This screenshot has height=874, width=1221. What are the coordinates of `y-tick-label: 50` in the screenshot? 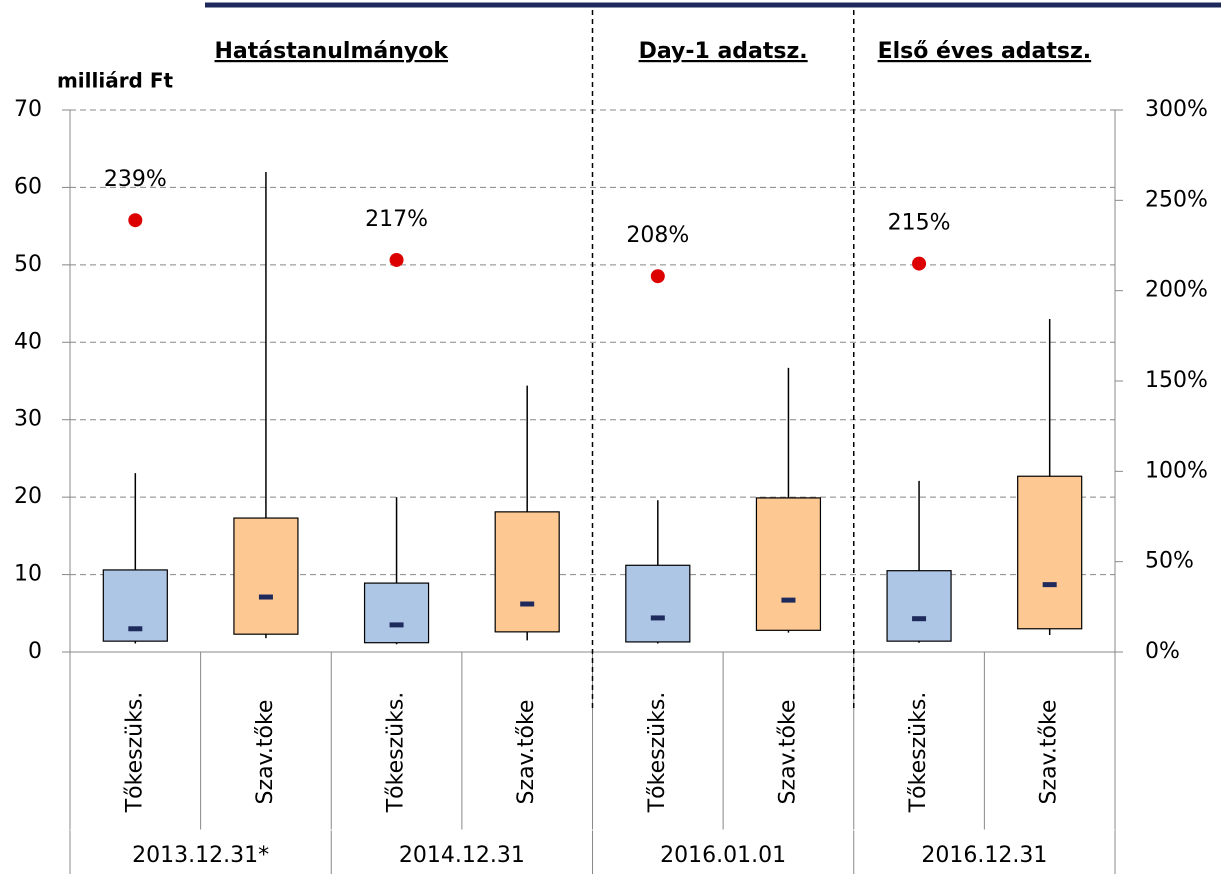 It's located at (28, 264).